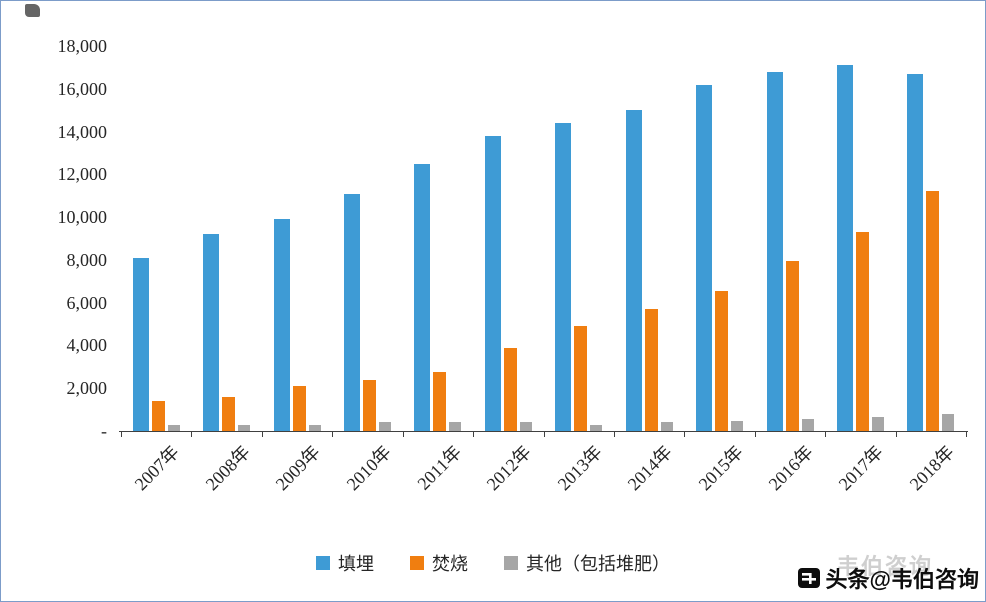  I want to click on bar-焚烧-2018年, so click(933, 311).